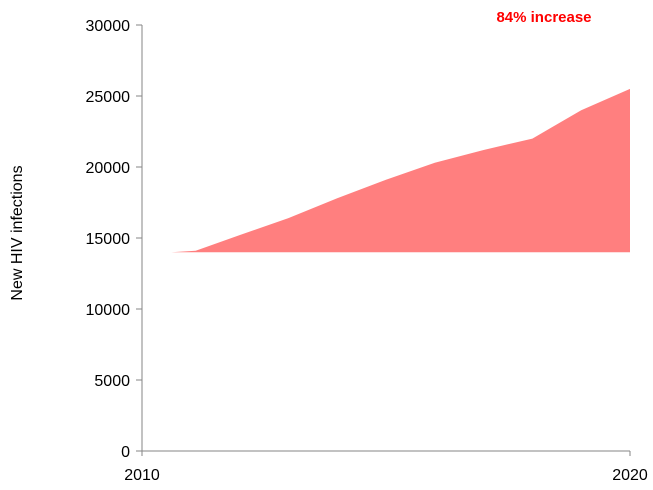 This screenshot has width=653, height=490. Describe the element at coordinates (108, 239) in the screenshot. I see `y-tick-label: 15000` at that location.